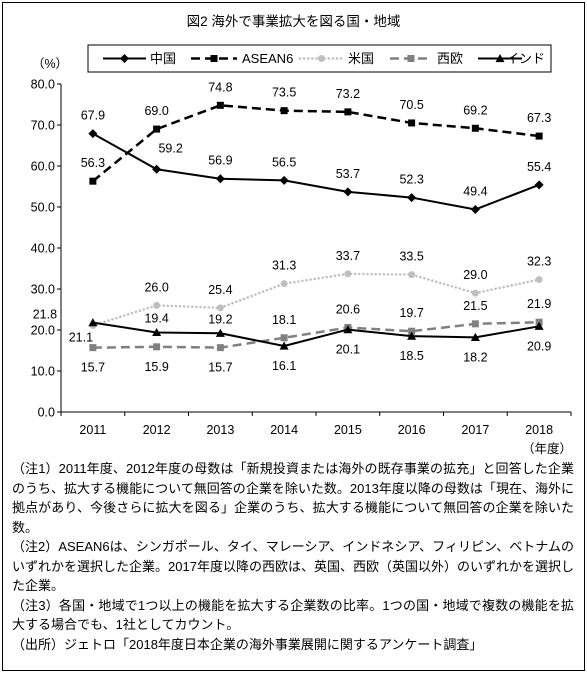 Image resolution: width=587 pixels, height=673 pixels. I want to click on data-label: 20.9, so click(539, 346).